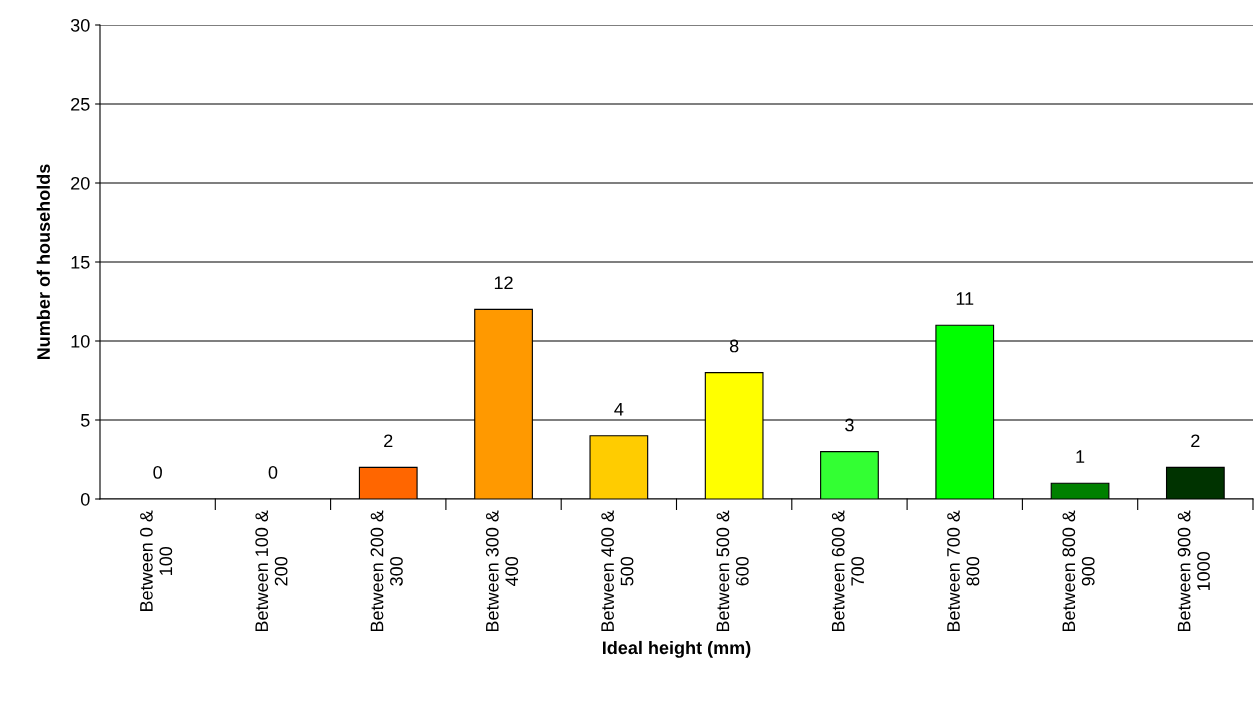 This screenshot has height=710, width=1259. What do you see at coordinates (502, 571) in the screenshot?
I see `x-tick-label: Between 300 & 400` at bounding box center [502, 571].